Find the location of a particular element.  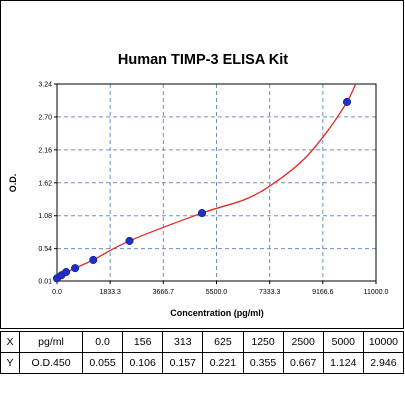

table-cell: 0.355 is located at coordinates (263, 363).